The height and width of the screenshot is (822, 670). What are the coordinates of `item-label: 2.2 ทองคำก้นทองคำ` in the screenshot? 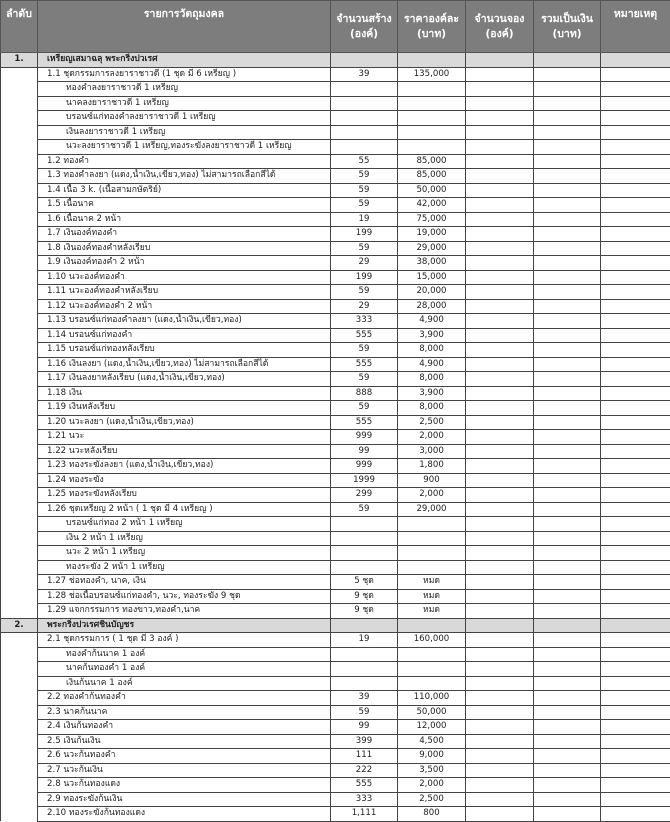 It's located at (184, 698).